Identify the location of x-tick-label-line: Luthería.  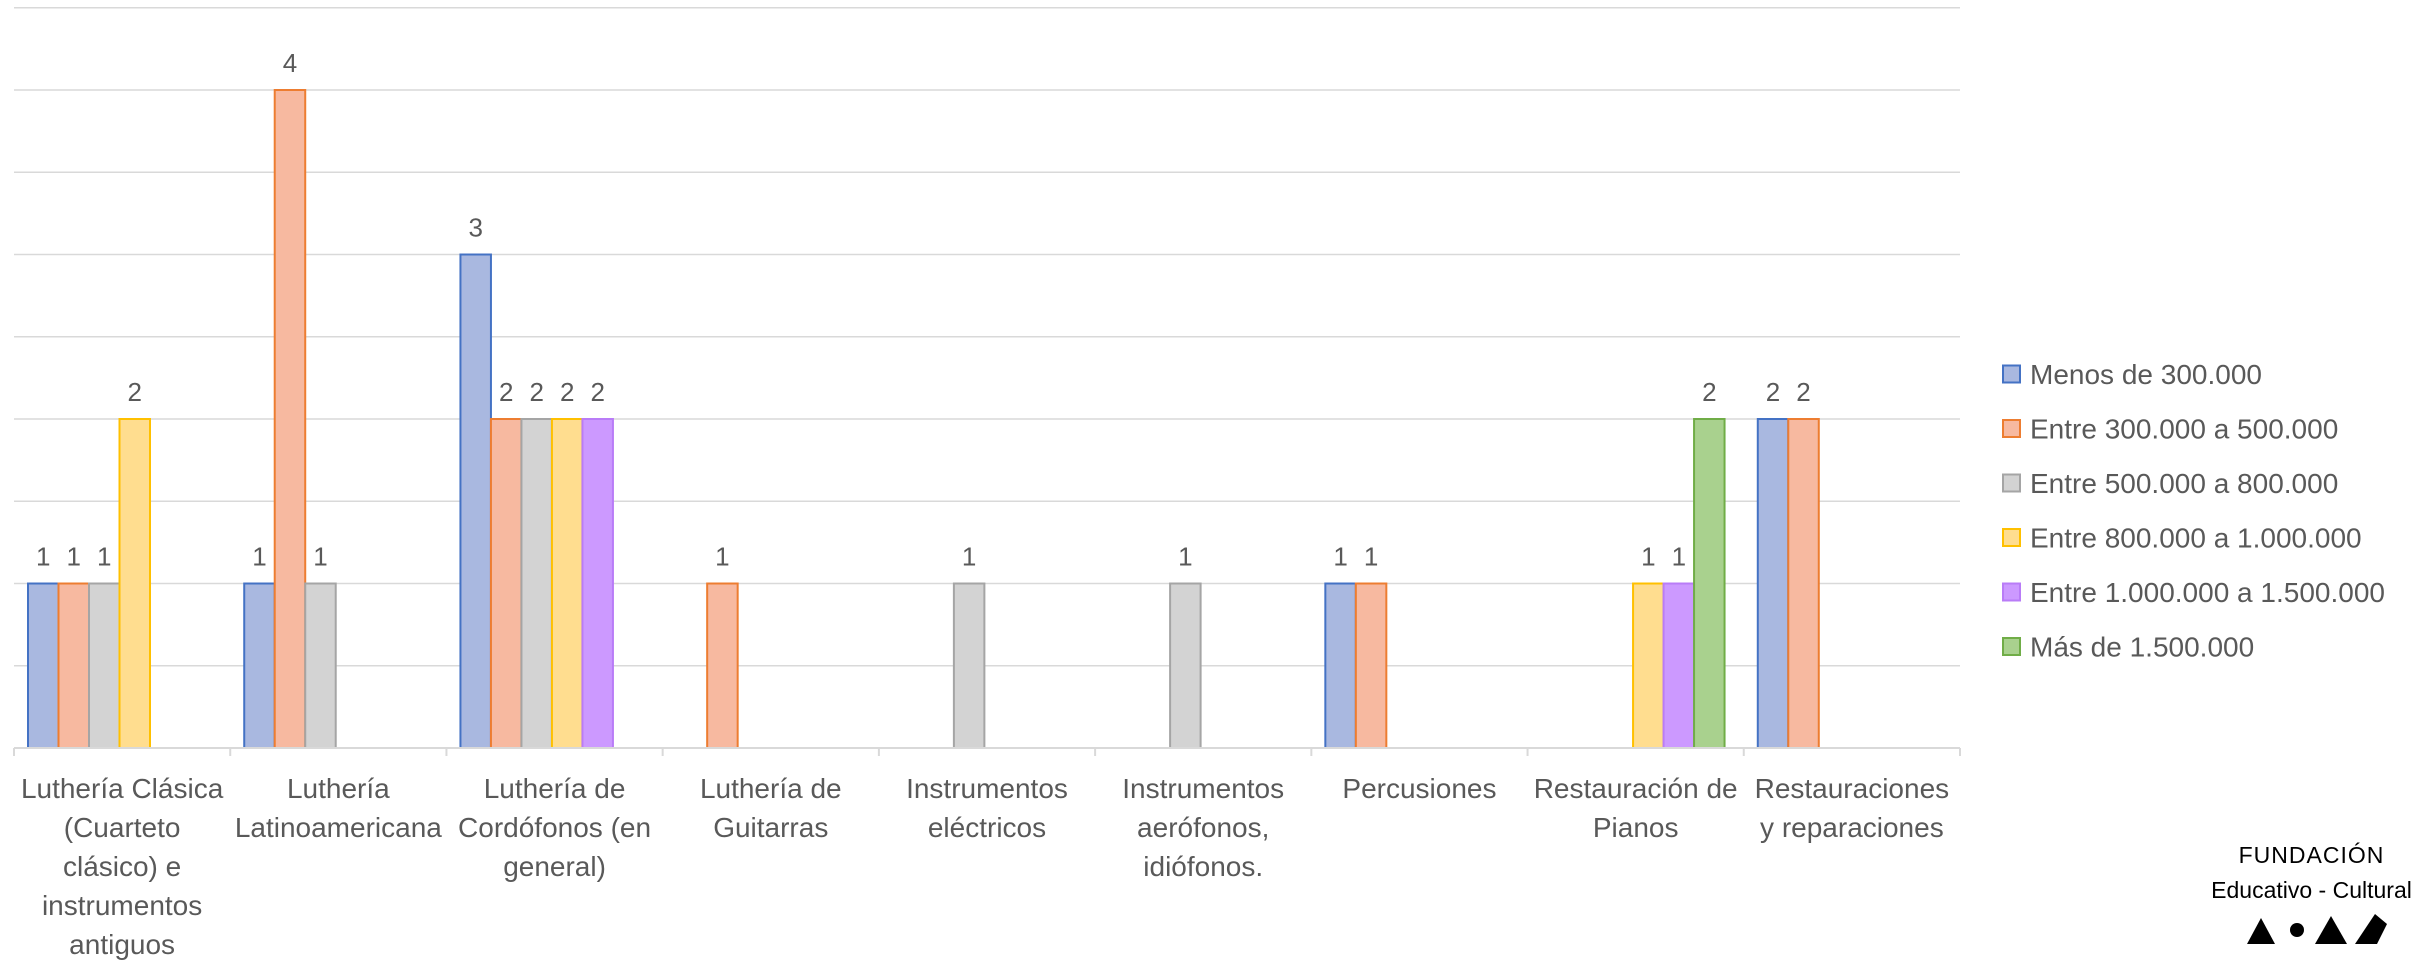
(338, 788).